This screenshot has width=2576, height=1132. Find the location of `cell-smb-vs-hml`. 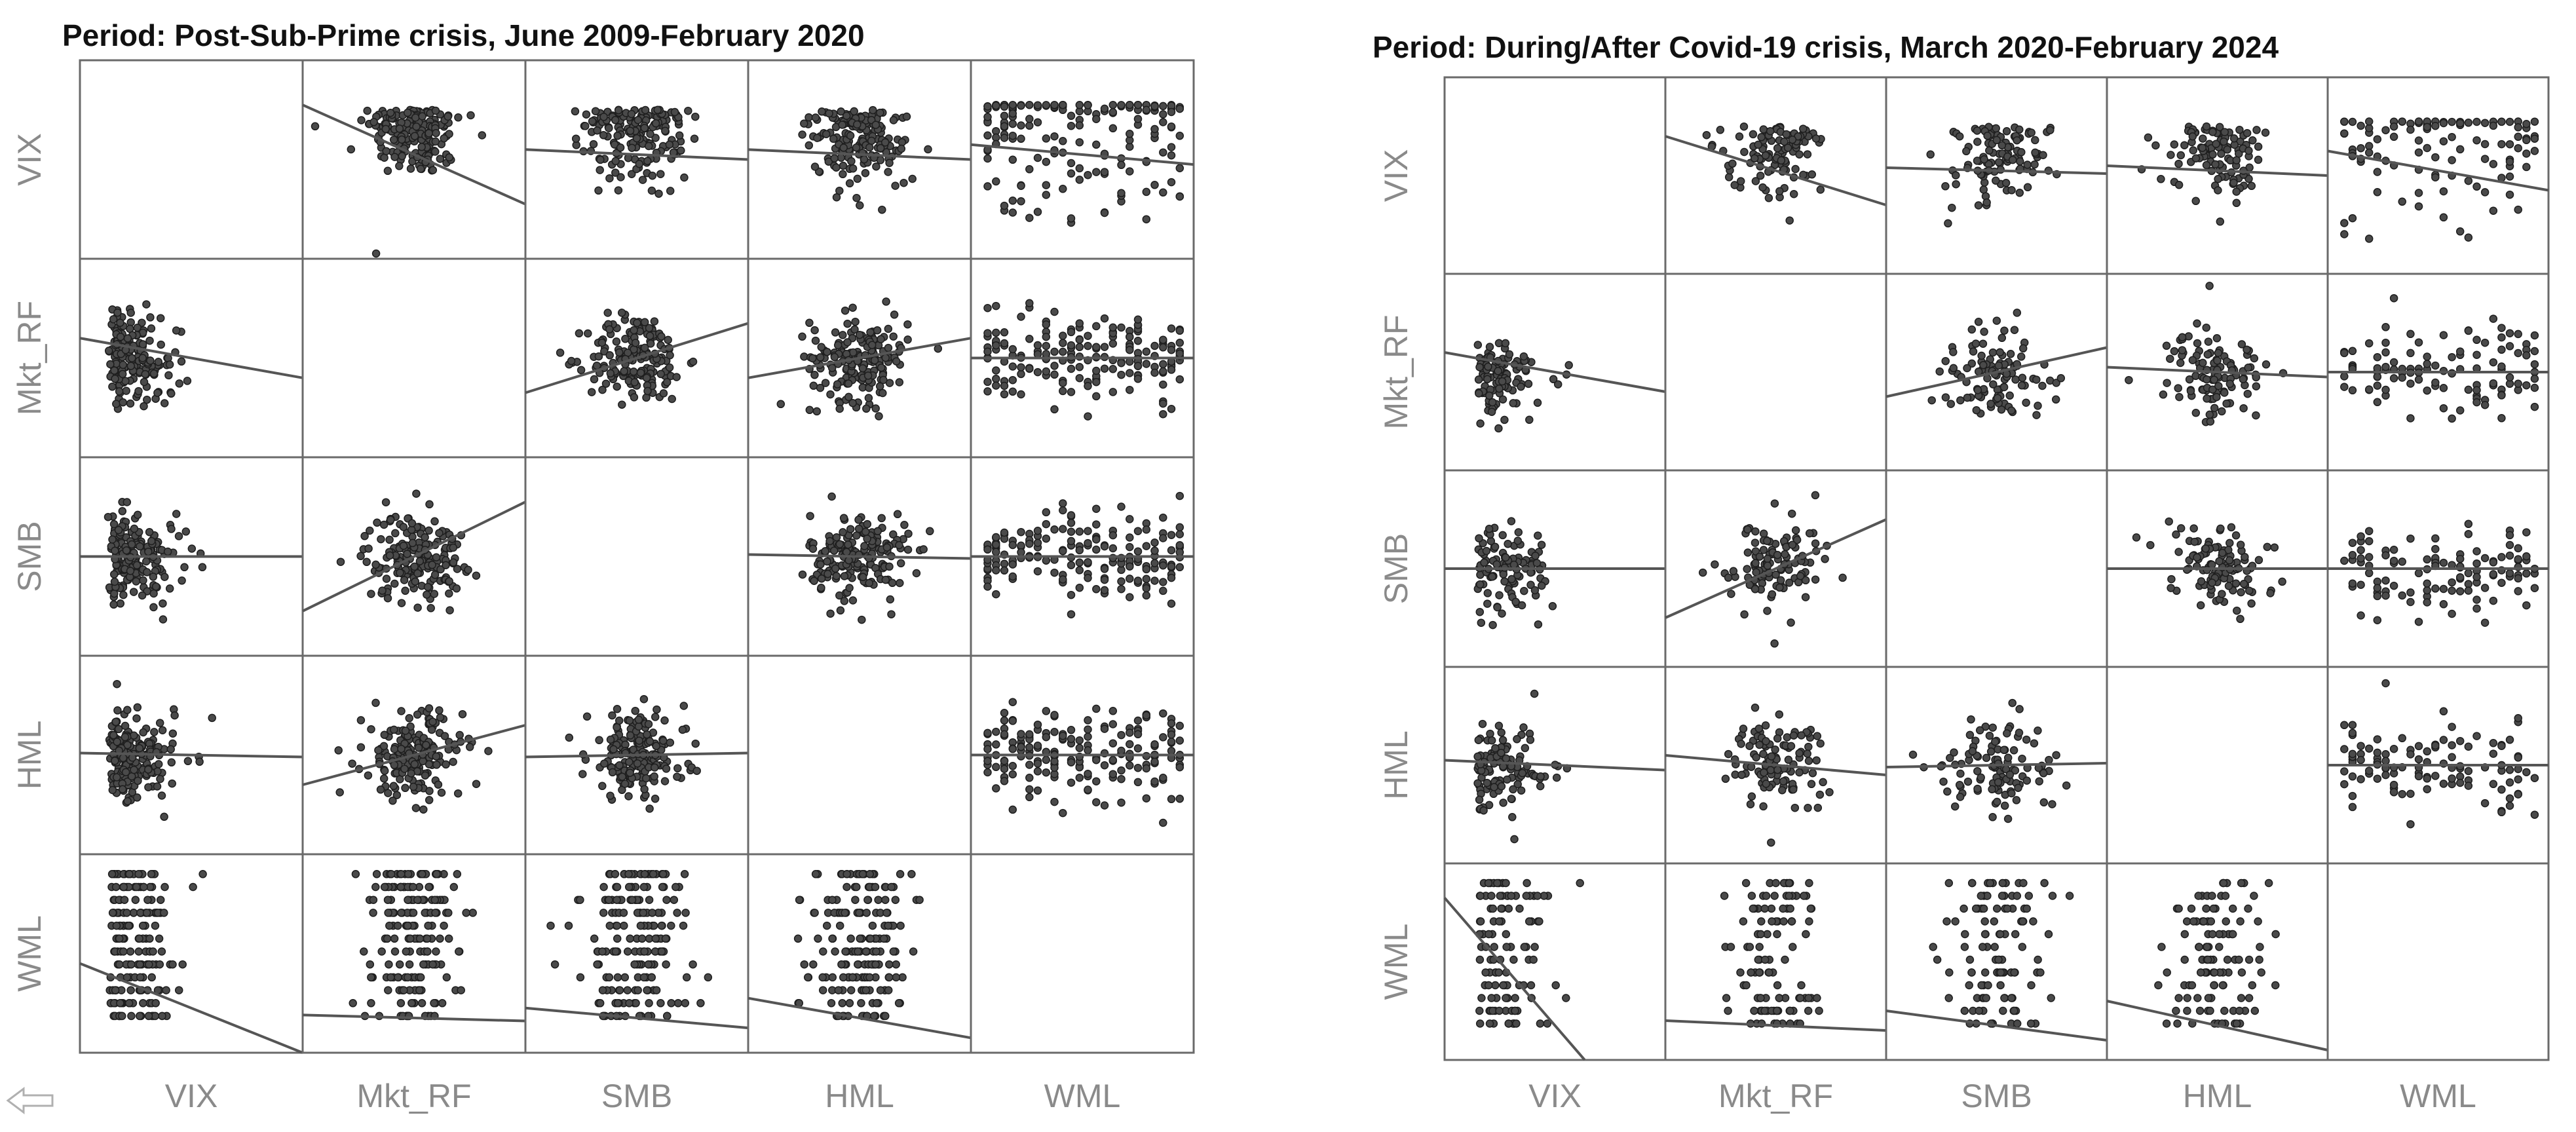

cell-smb-vs-hml is located at coordinates (860, 556).